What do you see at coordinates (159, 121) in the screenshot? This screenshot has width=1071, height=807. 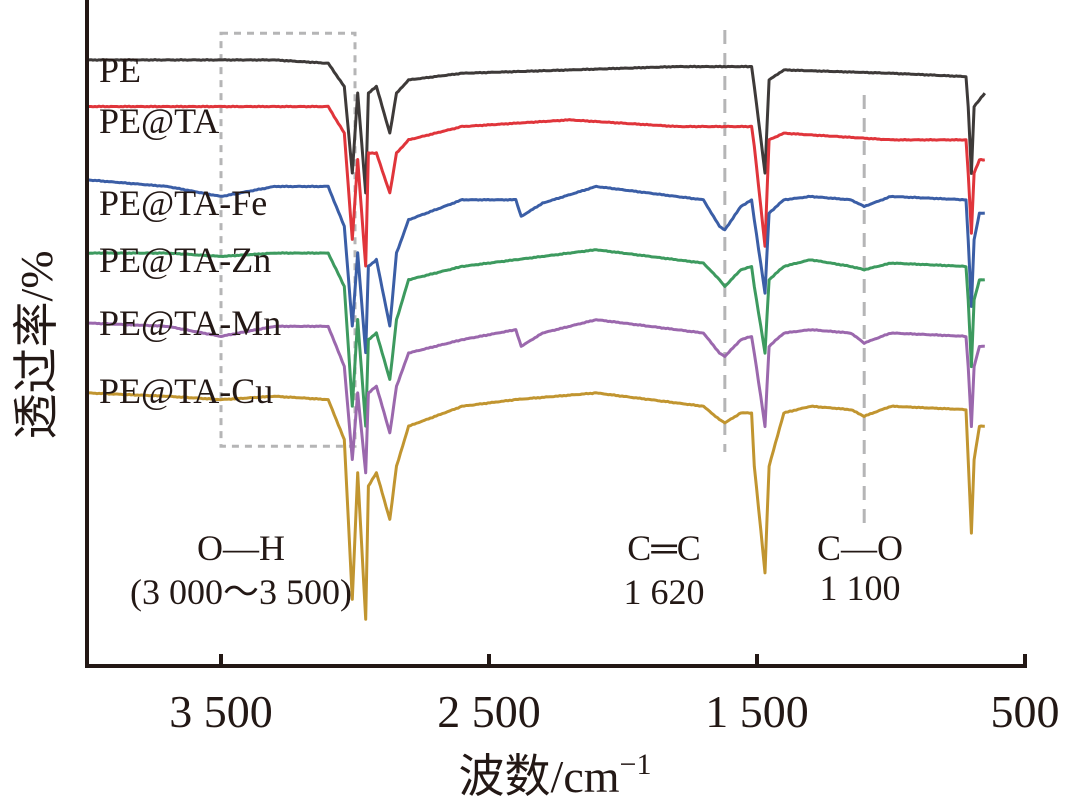 I see `series-label-2: PE@TA` at bounding box center [159, 121].